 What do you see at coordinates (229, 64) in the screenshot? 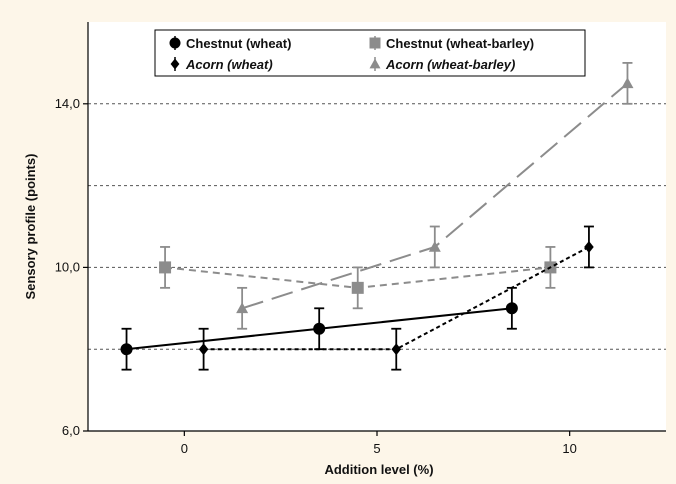
I see `legend-label: Acorn (wheat)` at bounding box center [229, 64].